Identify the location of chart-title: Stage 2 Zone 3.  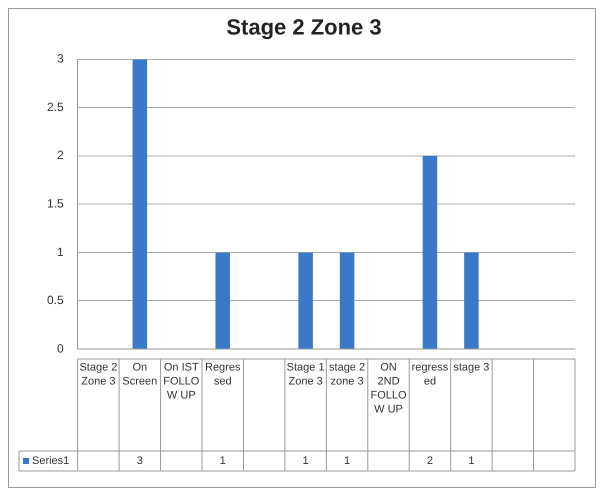
(304, 27).